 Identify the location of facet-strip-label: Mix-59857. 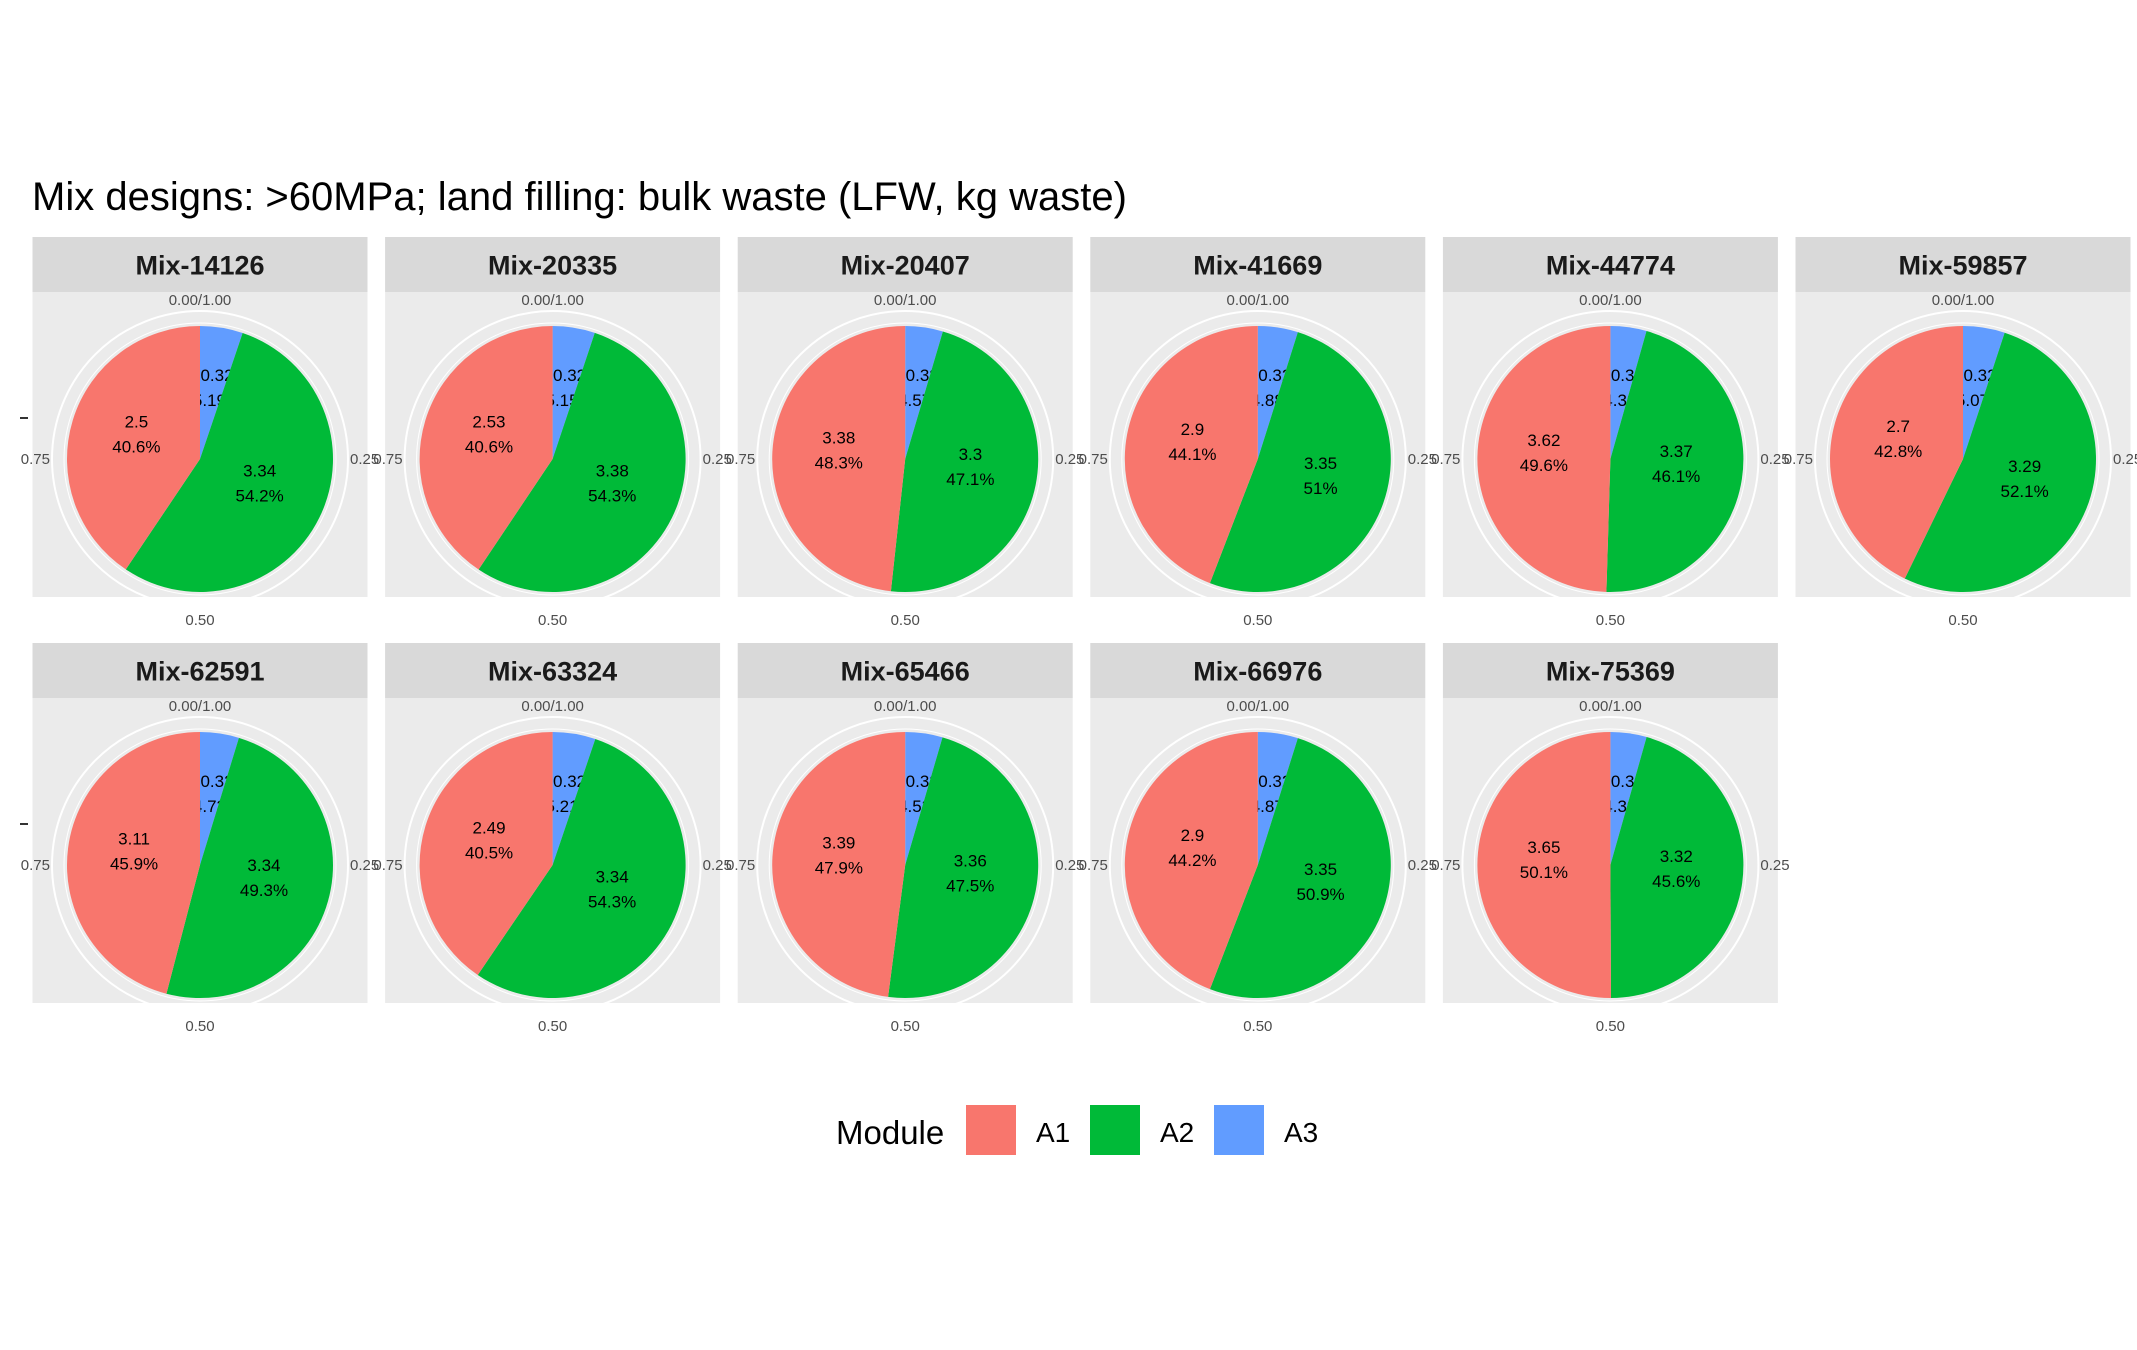
(1962, 266).